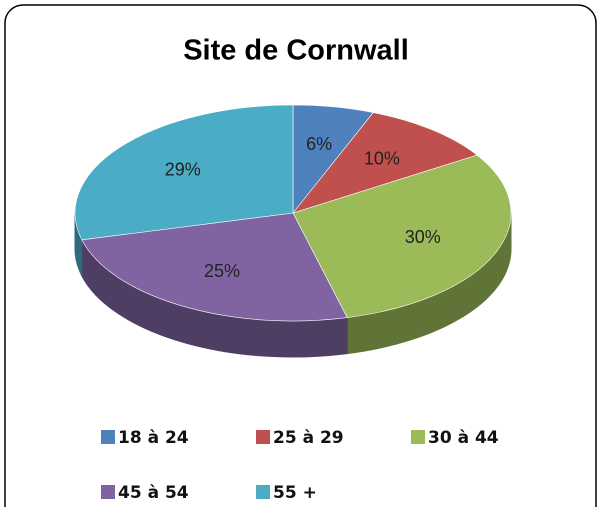 The width and height of the screenshot is (601, 507). I want to click on legend-label: 55 +, so click(295, 493).